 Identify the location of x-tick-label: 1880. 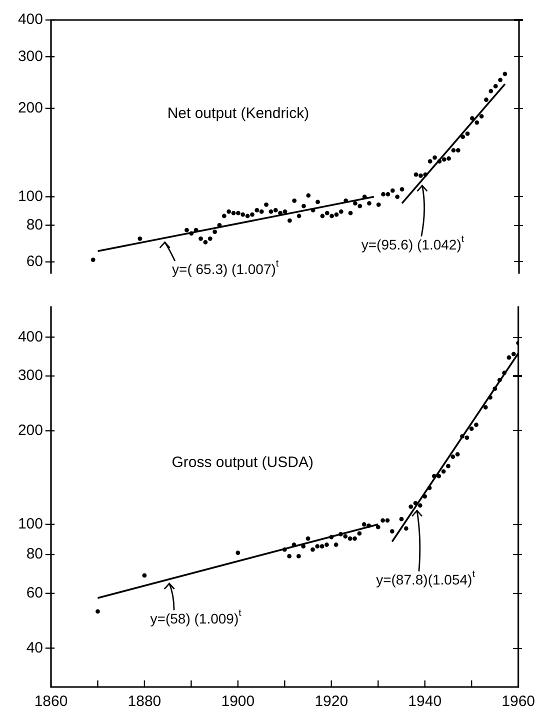
(145, 701).